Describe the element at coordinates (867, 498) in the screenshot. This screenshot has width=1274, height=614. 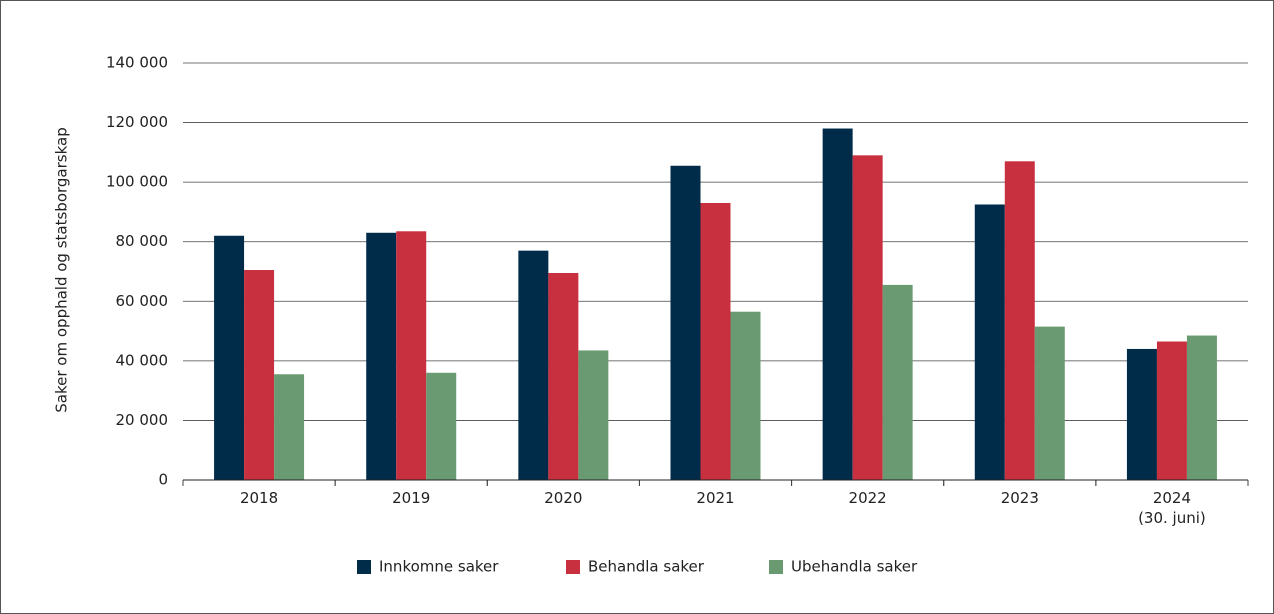
I see `x-tick-label: 2022` at that location.